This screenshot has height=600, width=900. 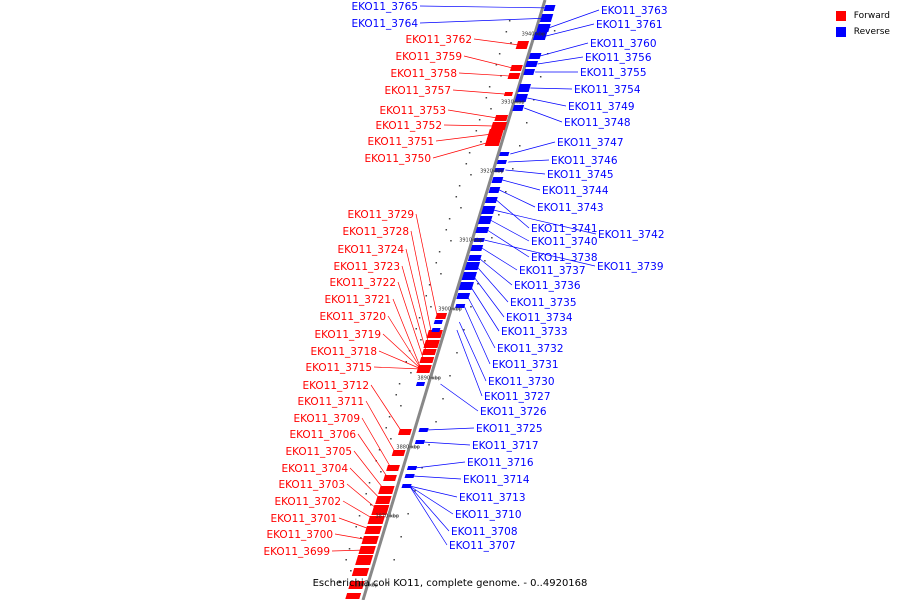 I want to click on reverse-gene-label: EKO11_3746, so click(x=584, y=161).